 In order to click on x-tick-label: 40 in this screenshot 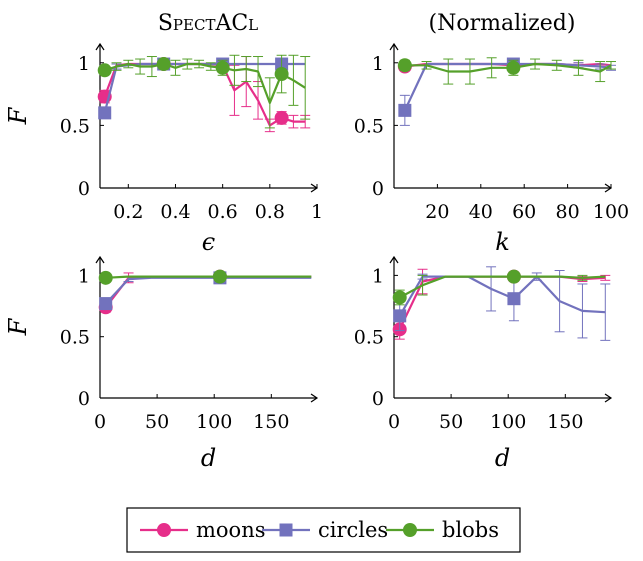, I will do `click(481, 212)`.